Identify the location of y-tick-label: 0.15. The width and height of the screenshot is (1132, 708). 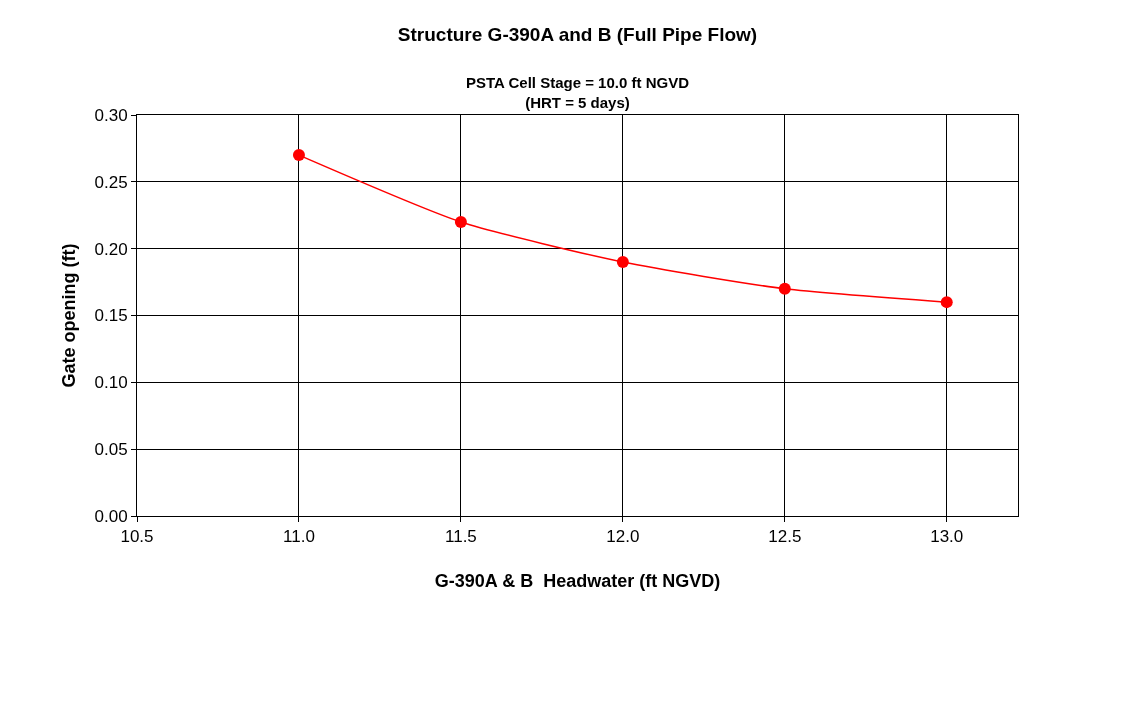
(111, 316).